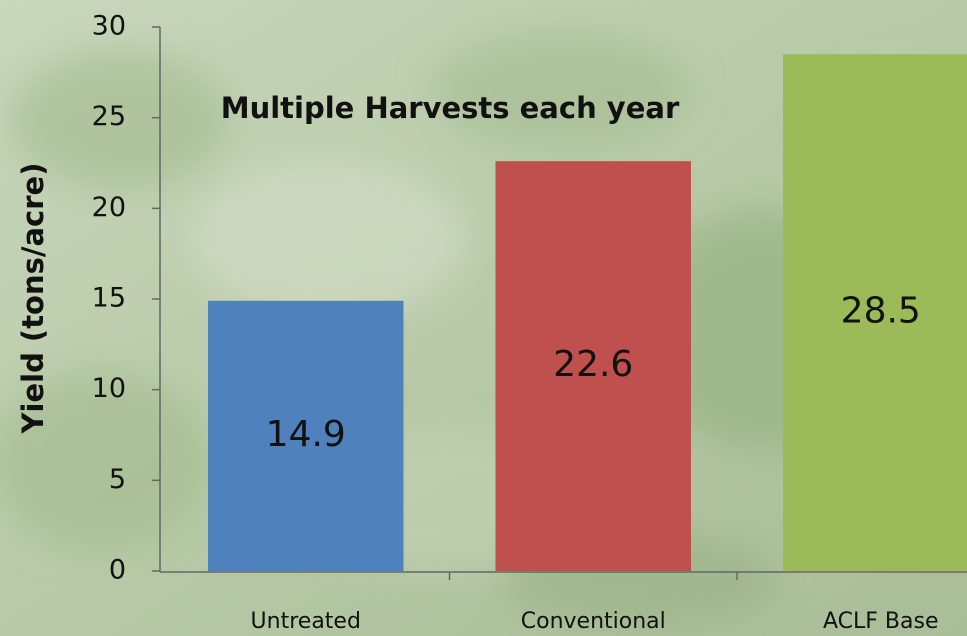  What do you see at coordinates (593, 621) in the screenshot?
I see `x-tick-label: Conventional` at bounding box center [593, 621].